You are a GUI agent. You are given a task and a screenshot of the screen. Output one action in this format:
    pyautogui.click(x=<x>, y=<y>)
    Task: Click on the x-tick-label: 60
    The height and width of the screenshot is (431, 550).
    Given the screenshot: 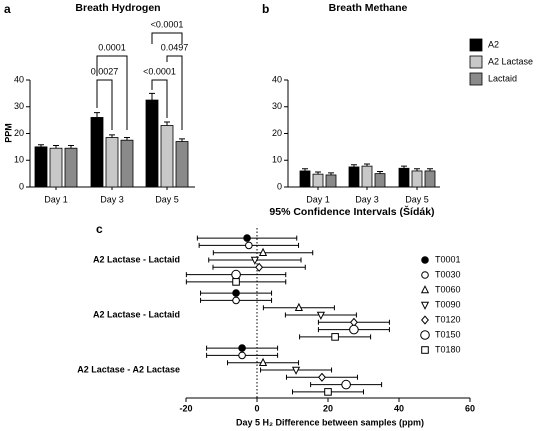 What is the action you would take?
    pyautogui.click(x=470, y=408)
    